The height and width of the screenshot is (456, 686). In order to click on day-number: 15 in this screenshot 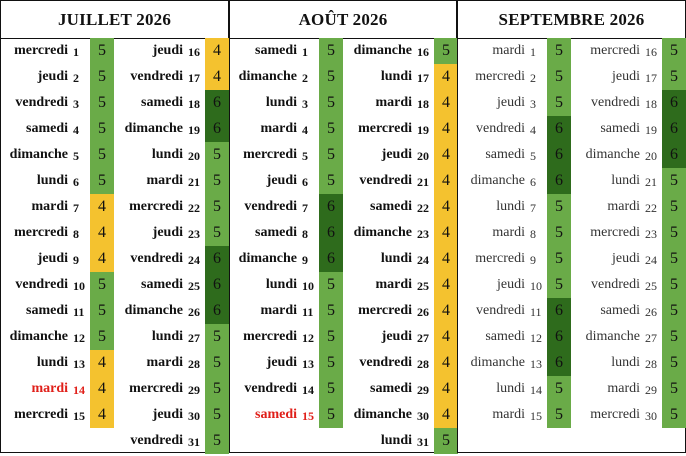, I will do `click(536, 416)`.